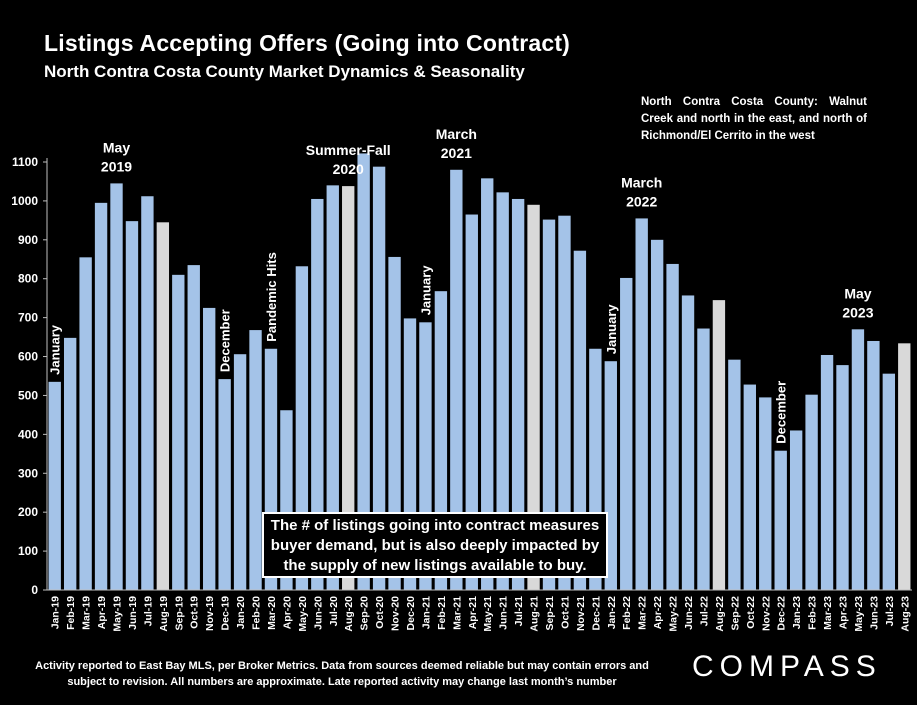 The width and height of the screenshot is (917, 705). Describe the element at coordinates (457, 613) in the screenshot. I see `x-tick-label: Mar-21` at that location.